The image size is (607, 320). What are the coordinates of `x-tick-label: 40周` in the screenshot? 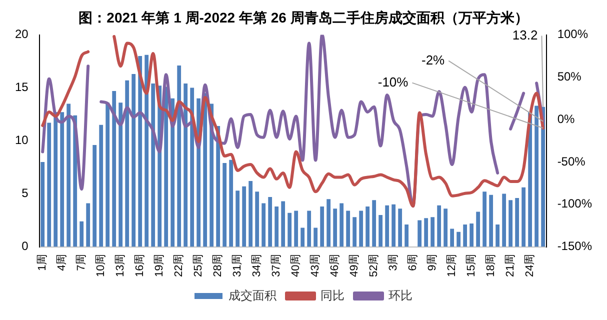 It's located at (296, 266).